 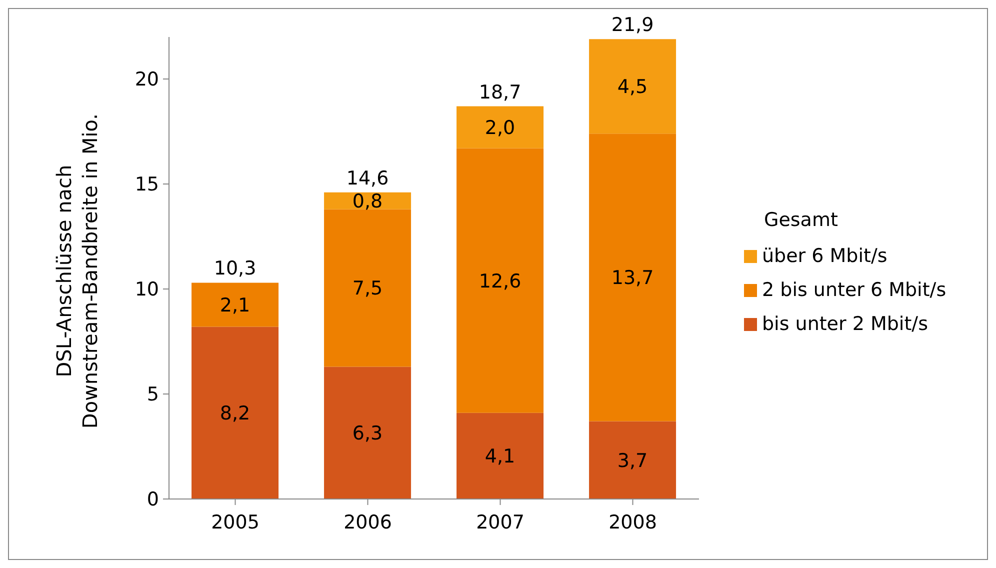 I want to click on data-label: 4,5, so click(x=632, y=87).